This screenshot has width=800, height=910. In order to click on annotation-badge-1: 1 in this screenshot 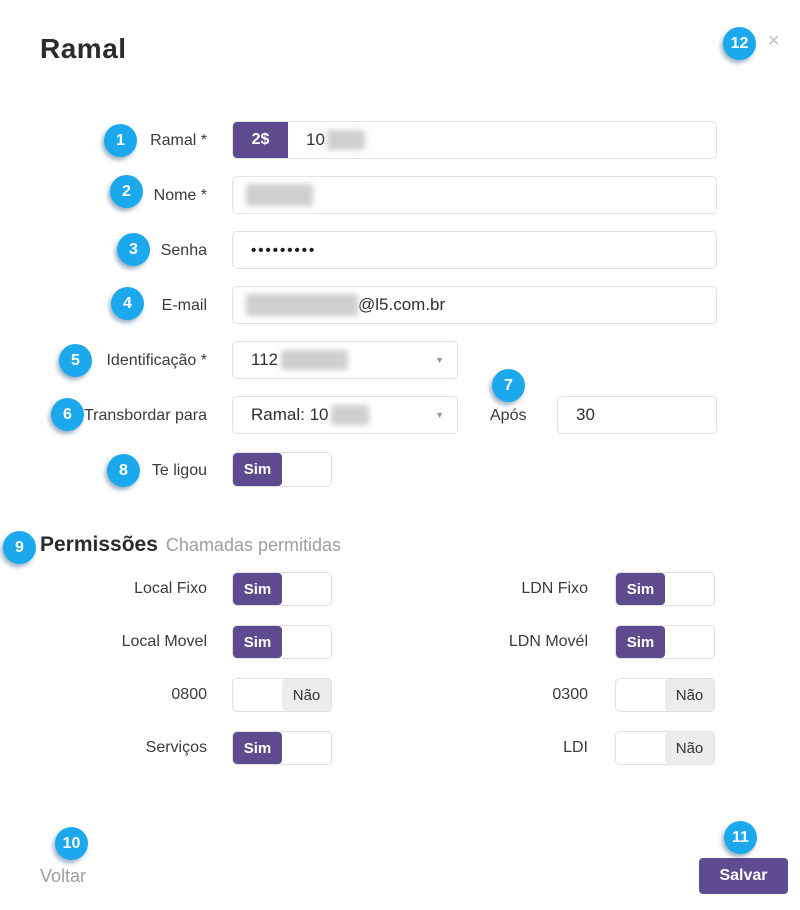, I will do `click(120, 140)`.